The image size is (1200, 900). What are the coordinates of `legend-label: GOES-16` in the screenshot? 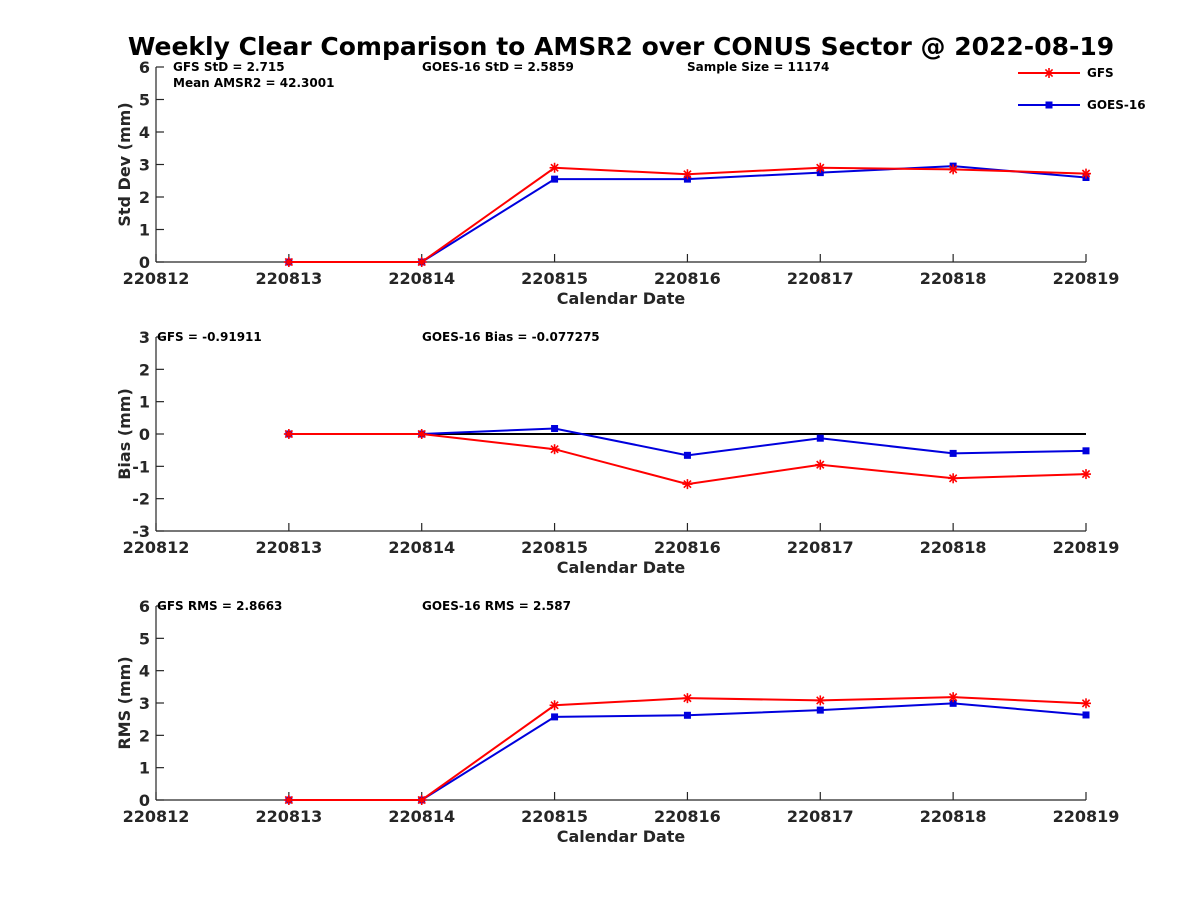 It's located at (1116, 105).